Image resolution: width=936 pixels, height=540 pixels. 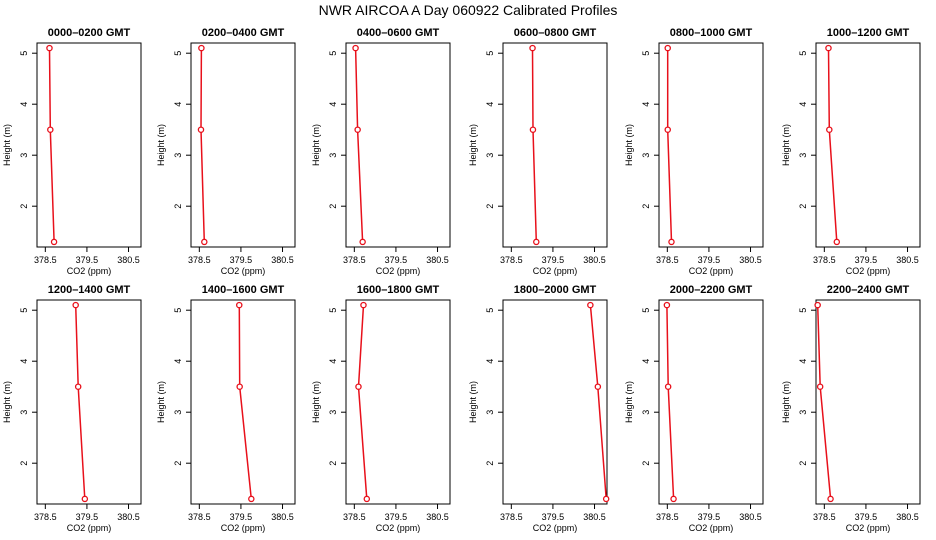 What do you see at coordinates (243, 33) in the screenshot?
I see `panel-title: 0200–0400 GMT` at bounding box center [243, 33].